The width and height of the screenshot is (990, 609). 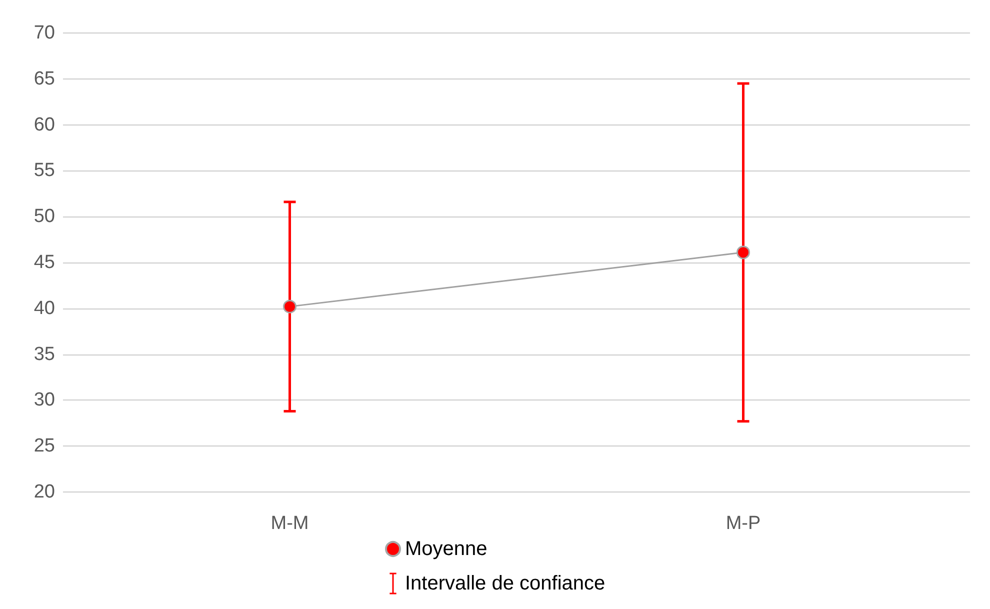 I want to click on y-tick-label: 55, so click(x=44, y=171).